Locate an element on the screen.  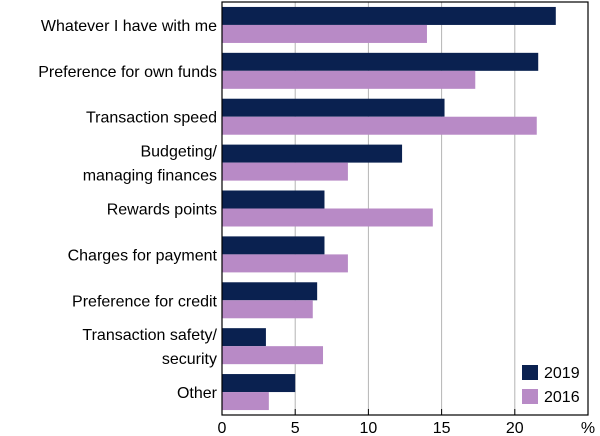
category-label-line: Charges for payment is located at coordinates (143, 255).